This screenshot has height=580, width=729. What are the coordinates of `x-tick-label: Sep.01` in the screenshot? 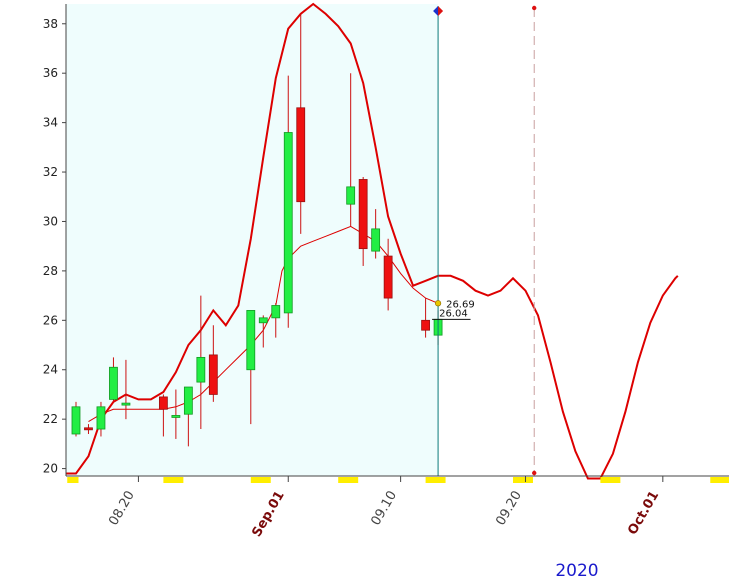 It's located at (268, 514).